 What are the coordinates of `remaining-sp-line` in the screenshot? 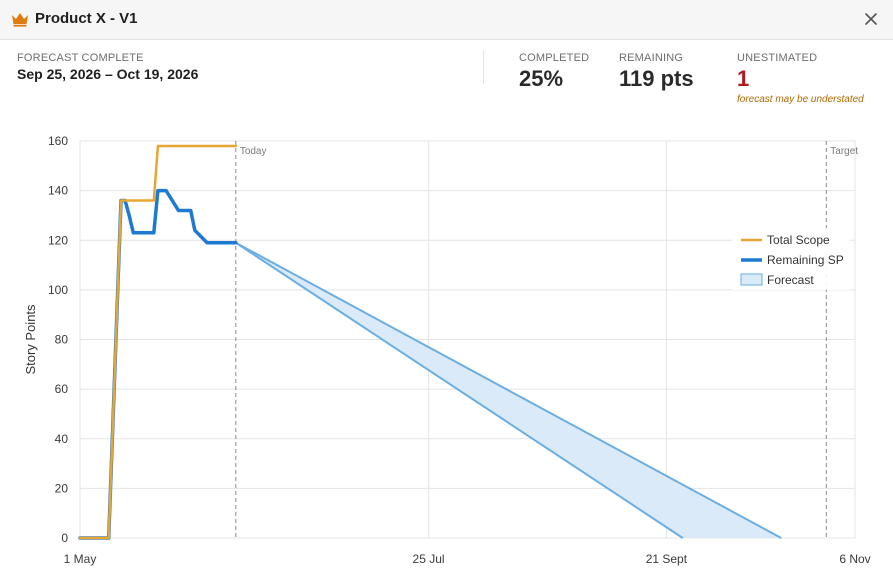 It's located at (158, 364).